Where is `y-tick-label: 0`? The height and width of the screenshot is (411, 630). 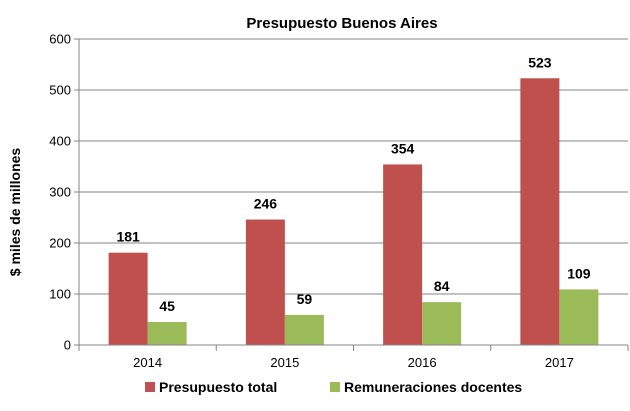 y-tick-label: 0 is located at coordinates (67, 345).